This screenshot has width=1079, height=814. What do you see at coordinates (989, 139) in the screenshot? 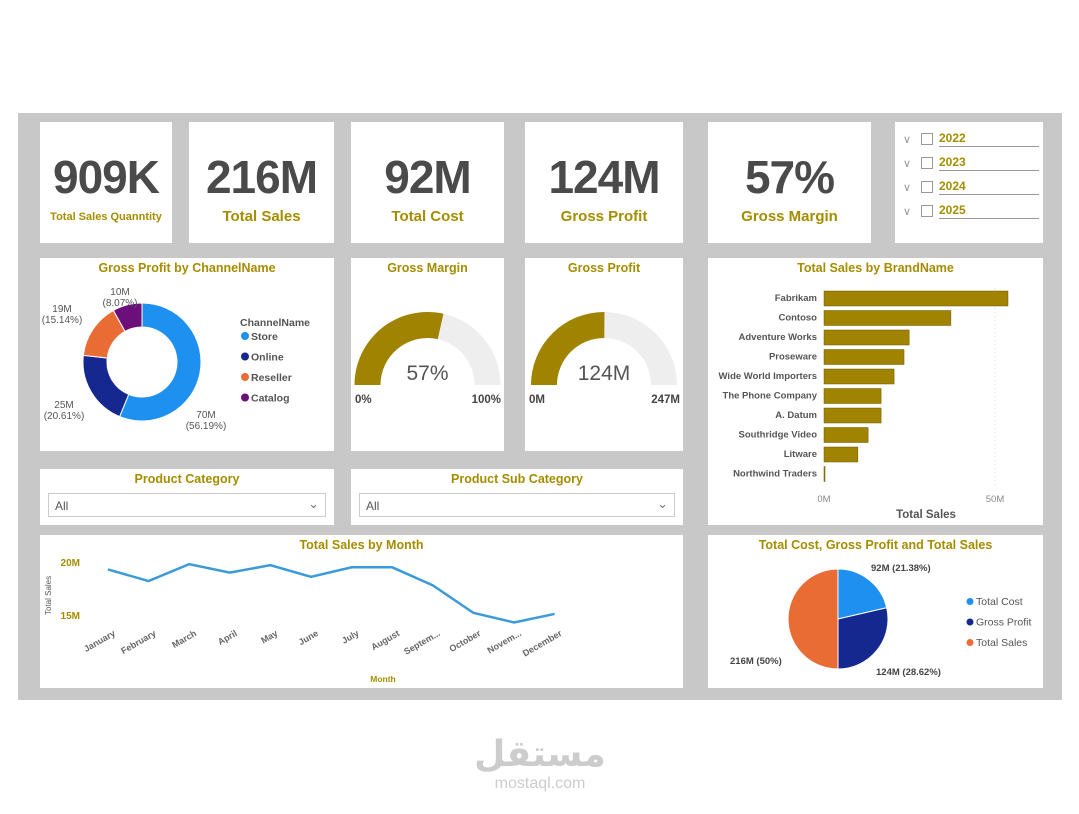
I see `year-label: 2022` at bounding box center [989, 139].